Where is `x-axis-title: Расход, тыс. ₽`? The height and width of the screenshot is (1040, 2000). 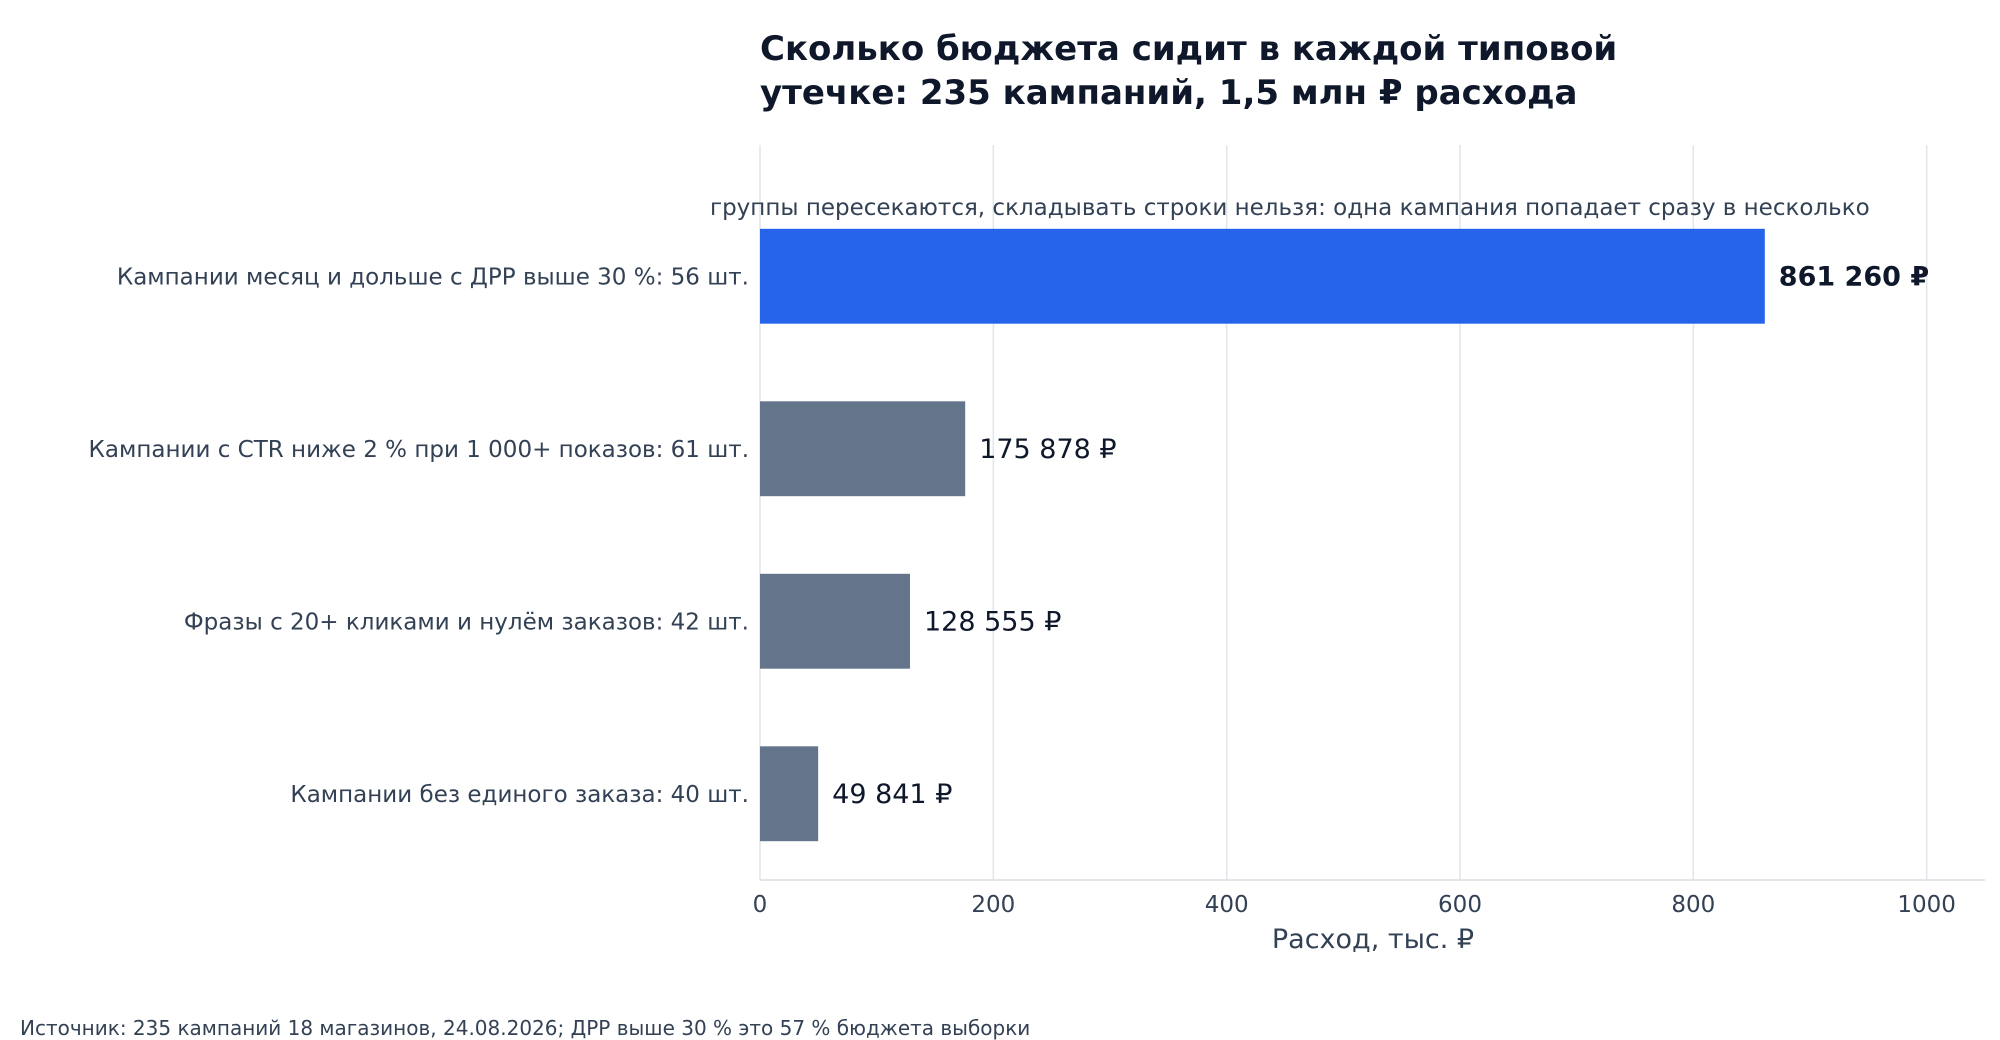
x-axis-title: Расход, тыс. ₽ is located at coordinates (1373, 939).